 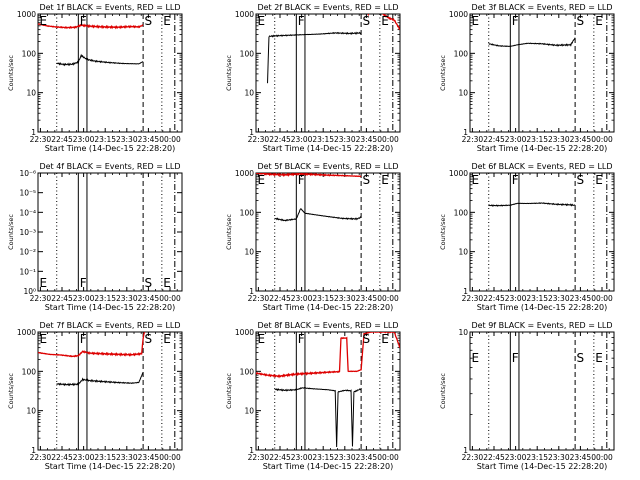 I want to click on y-axis-label: Counts/sec, so click(x=443, y=73).